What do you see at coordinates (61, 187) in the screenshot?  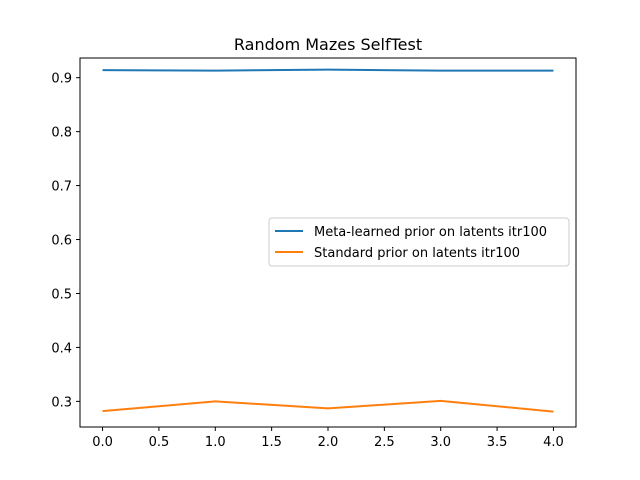 I see `y-tick-label: 0.7` at bounding box center [61, 187].